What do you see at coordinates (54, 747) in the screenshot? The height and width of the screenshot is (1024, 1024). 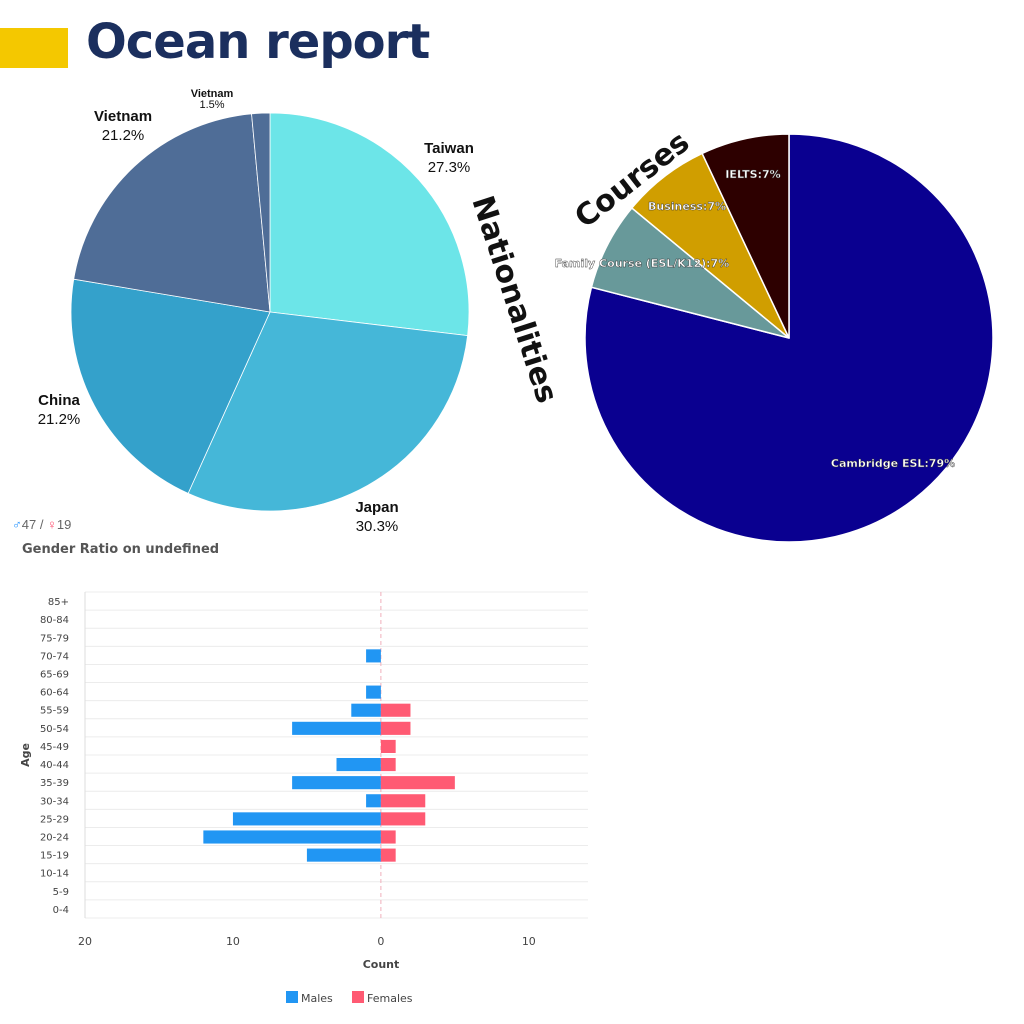 I see `age-tick-label: 45-49` at bounding box center [54, 747].